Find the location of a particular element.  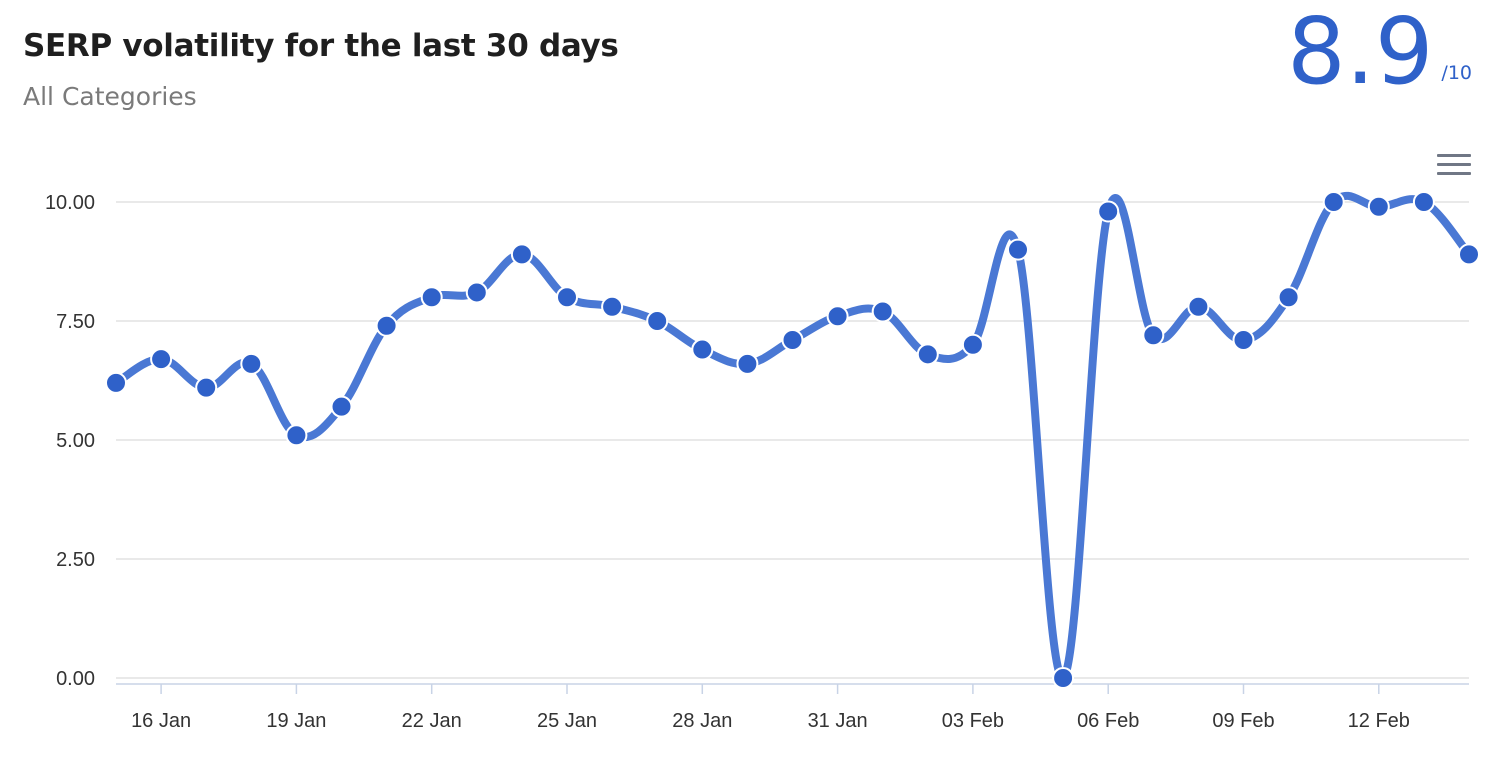

x-tick-label: 28 Jan is located at coordinates (702, 721).